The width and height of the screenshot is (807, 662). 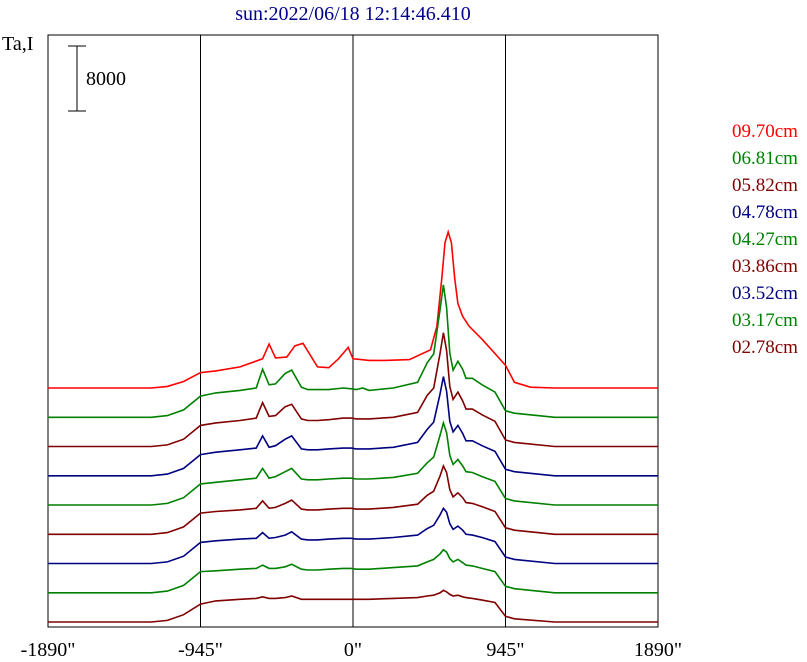 I want to click on x-tick-labels: -1890" -945" 0" 945" 1890", so click(x=352, y=650).